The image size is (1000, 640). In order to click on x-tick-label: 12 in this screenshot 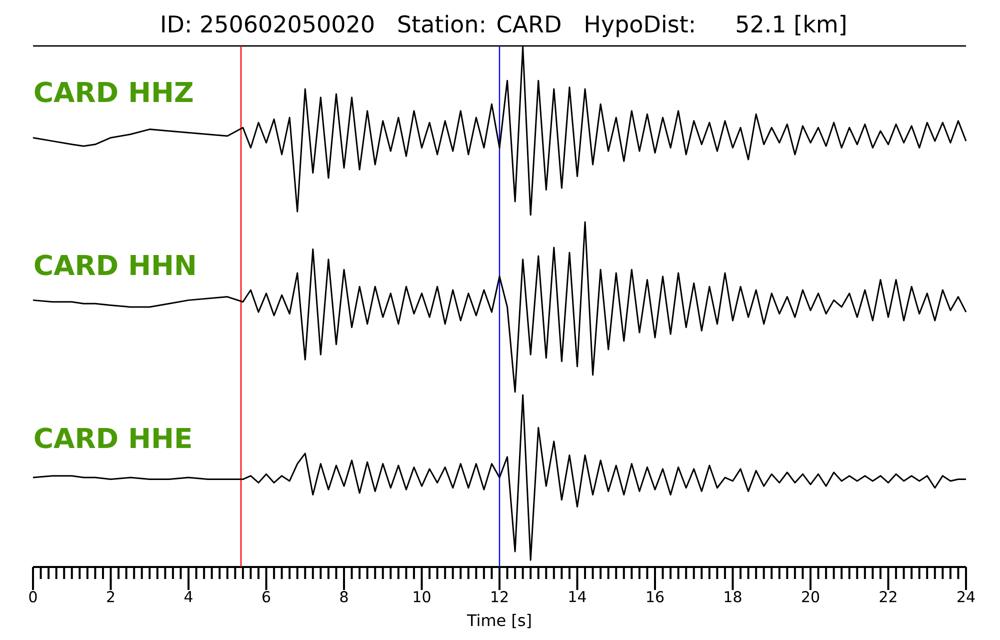, I will do `click(500, 596)`.